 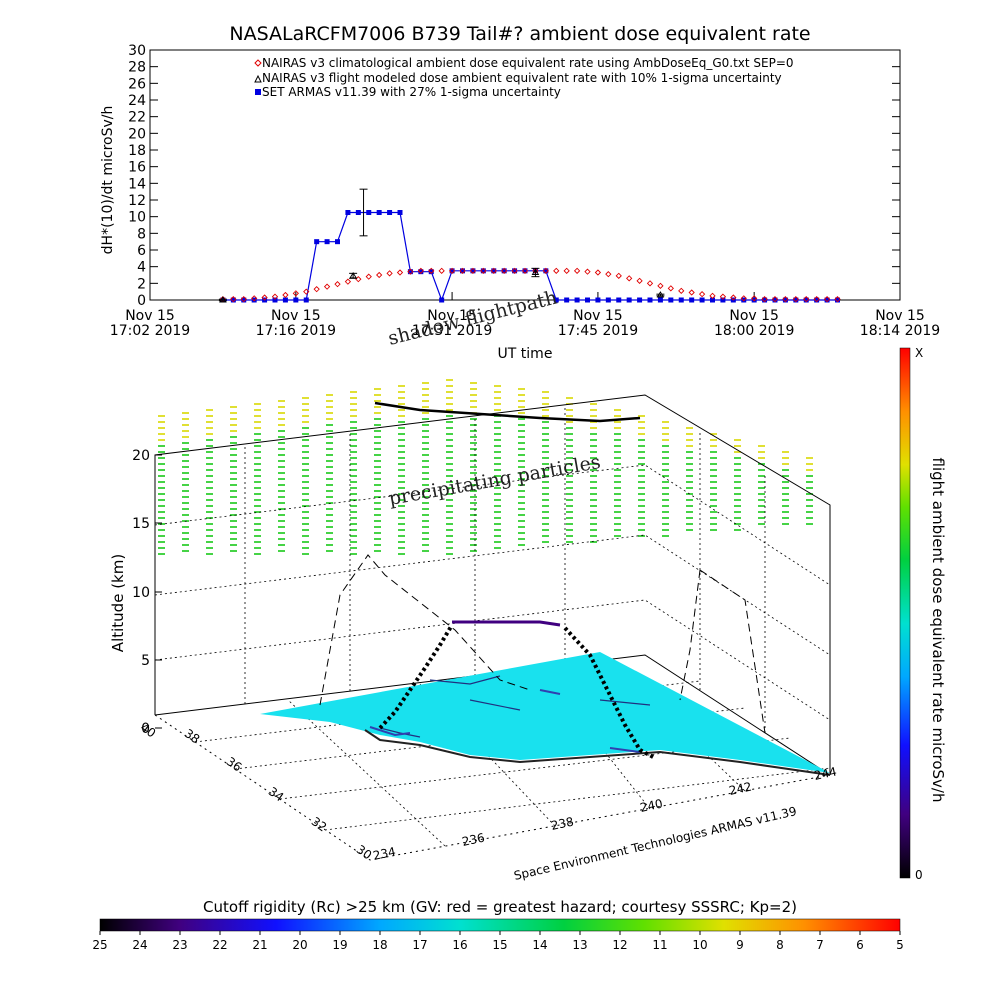 What do you see at coordinates (507, 412) in the screenshot?
I see `flight-top-trace` at bounding box center [507, 412].